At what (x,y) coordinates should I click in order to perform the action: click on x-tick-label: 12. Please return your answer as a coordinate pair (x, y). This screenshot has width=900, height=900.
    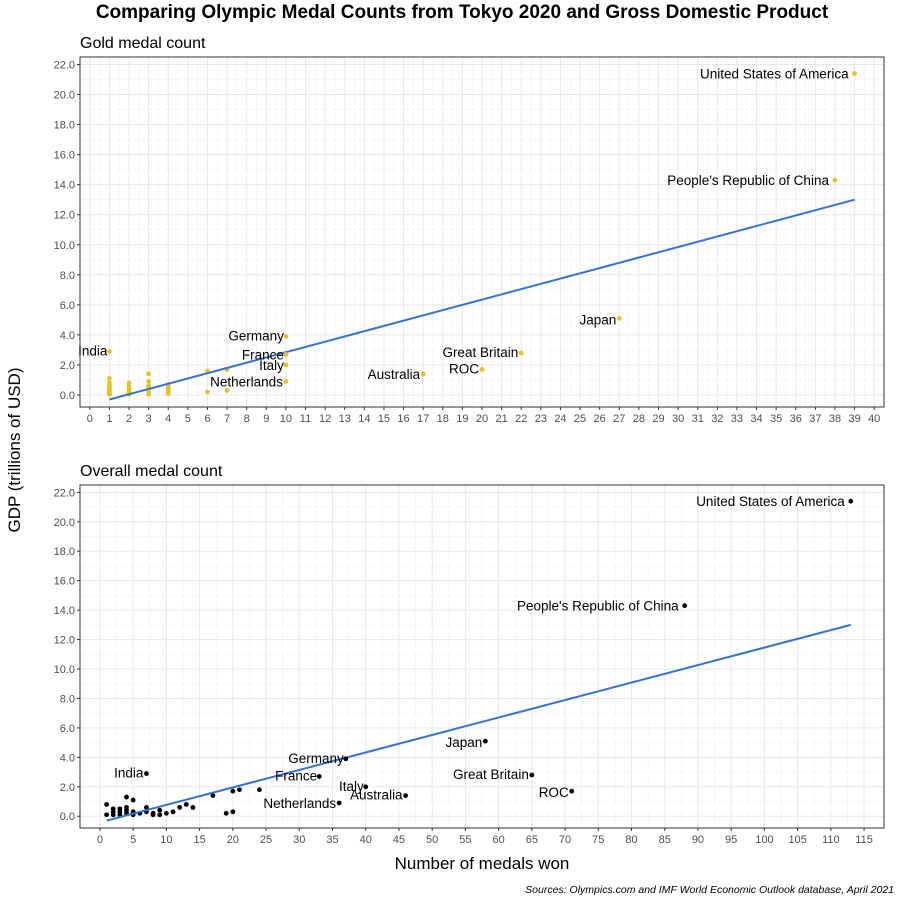
    Looking at the image, I should click on (325, 419).